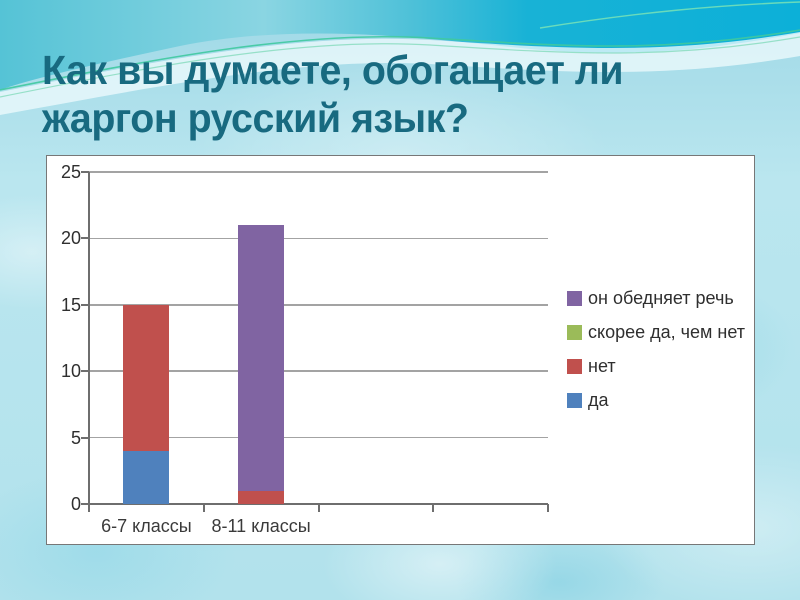  I want to click on x-category-label: 8-11 классы, so click(261, 526).